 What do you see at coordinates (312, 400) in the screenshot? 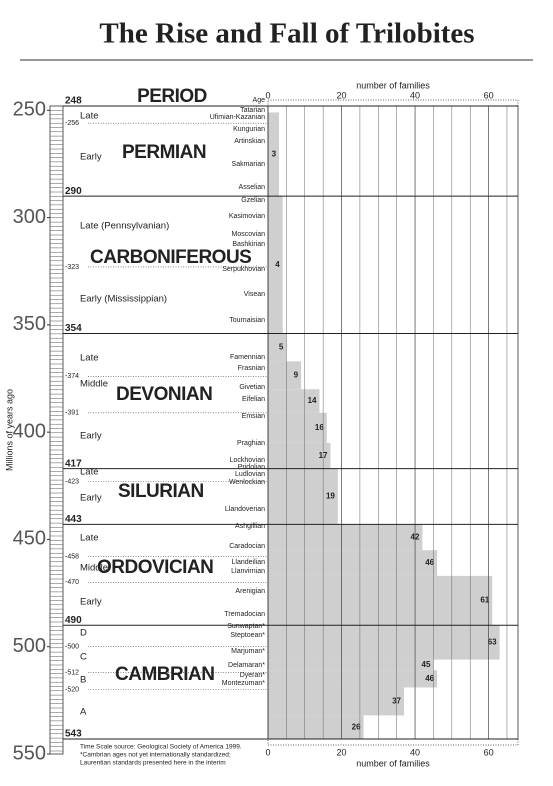
I see `bar-value-label: 14` at bounding box center [312, 400].